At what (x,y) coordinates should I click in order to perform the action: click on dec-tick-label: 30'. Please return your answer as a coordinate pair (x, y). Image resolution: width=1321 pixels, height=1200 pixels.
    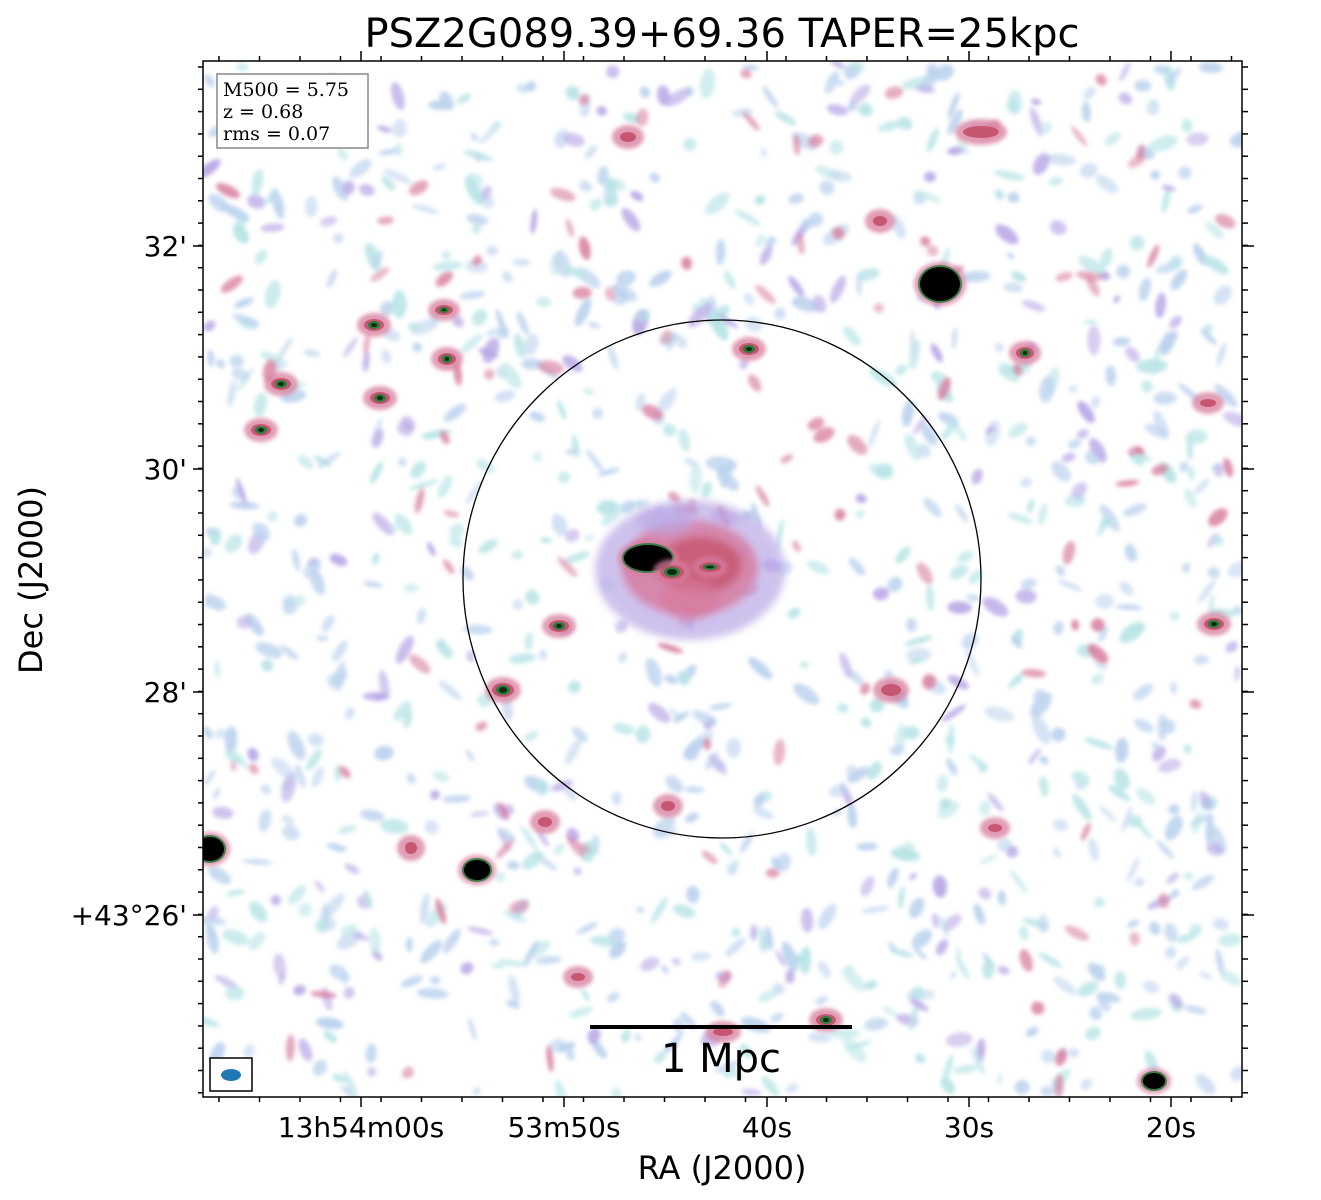
    Looking at the image, I should click on (165, 469).